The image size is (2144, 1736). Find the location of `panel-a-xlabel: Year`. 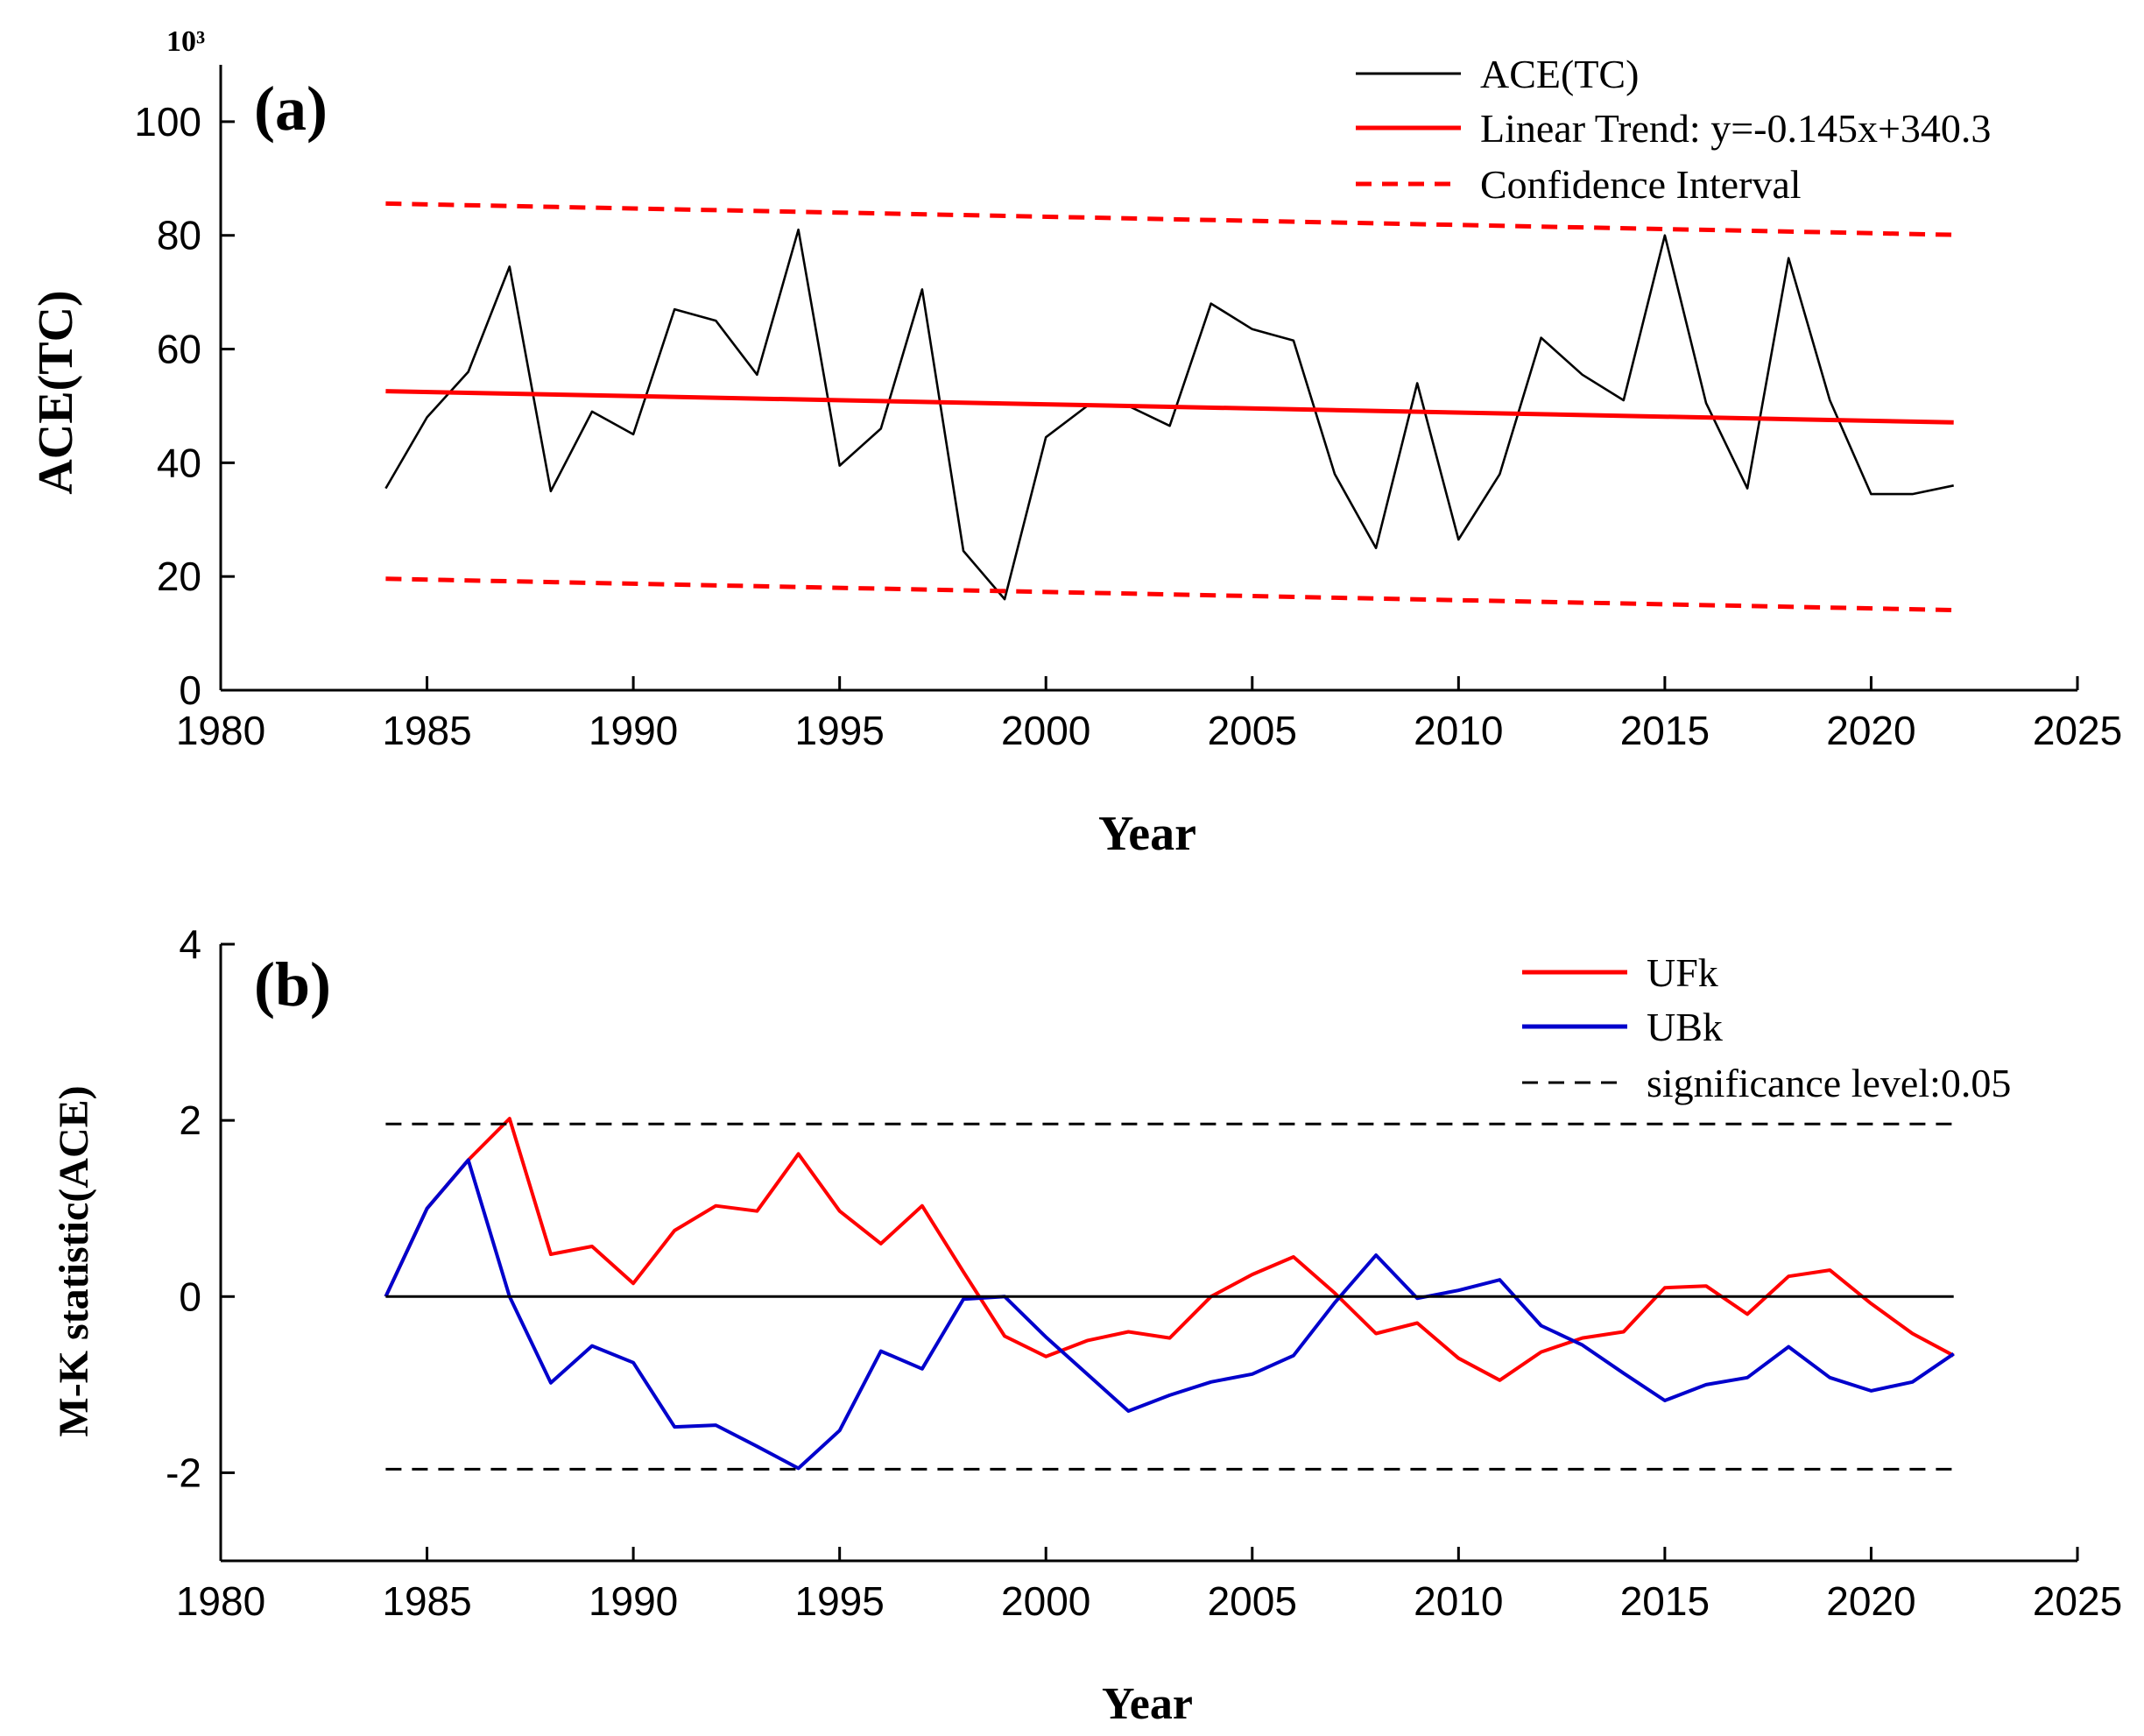

panel-a-xlabel: Year is located at coordinates (1147, 834).